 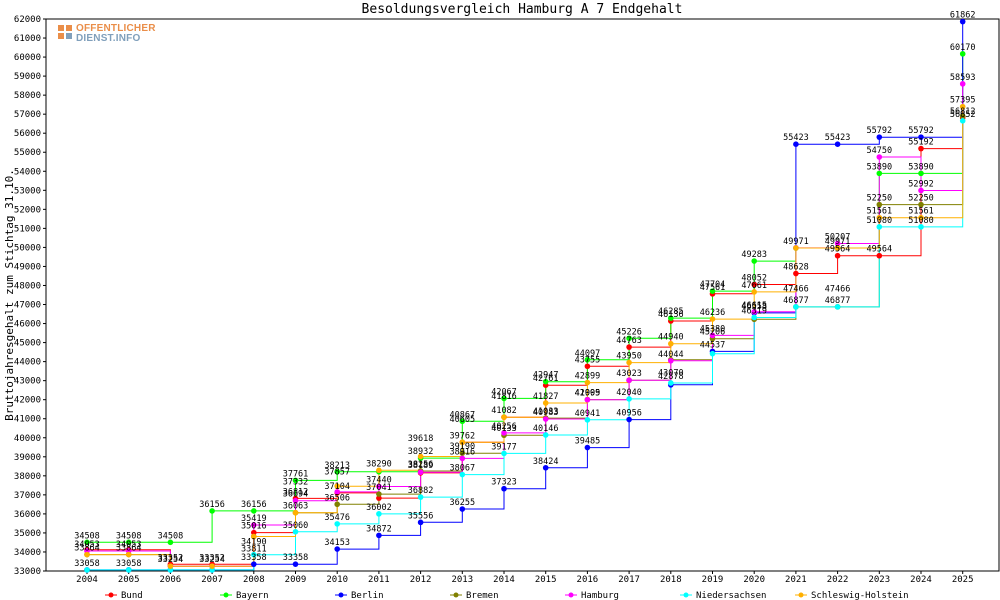 I want to click on data-label: 35419, so click(x=254, y=519).